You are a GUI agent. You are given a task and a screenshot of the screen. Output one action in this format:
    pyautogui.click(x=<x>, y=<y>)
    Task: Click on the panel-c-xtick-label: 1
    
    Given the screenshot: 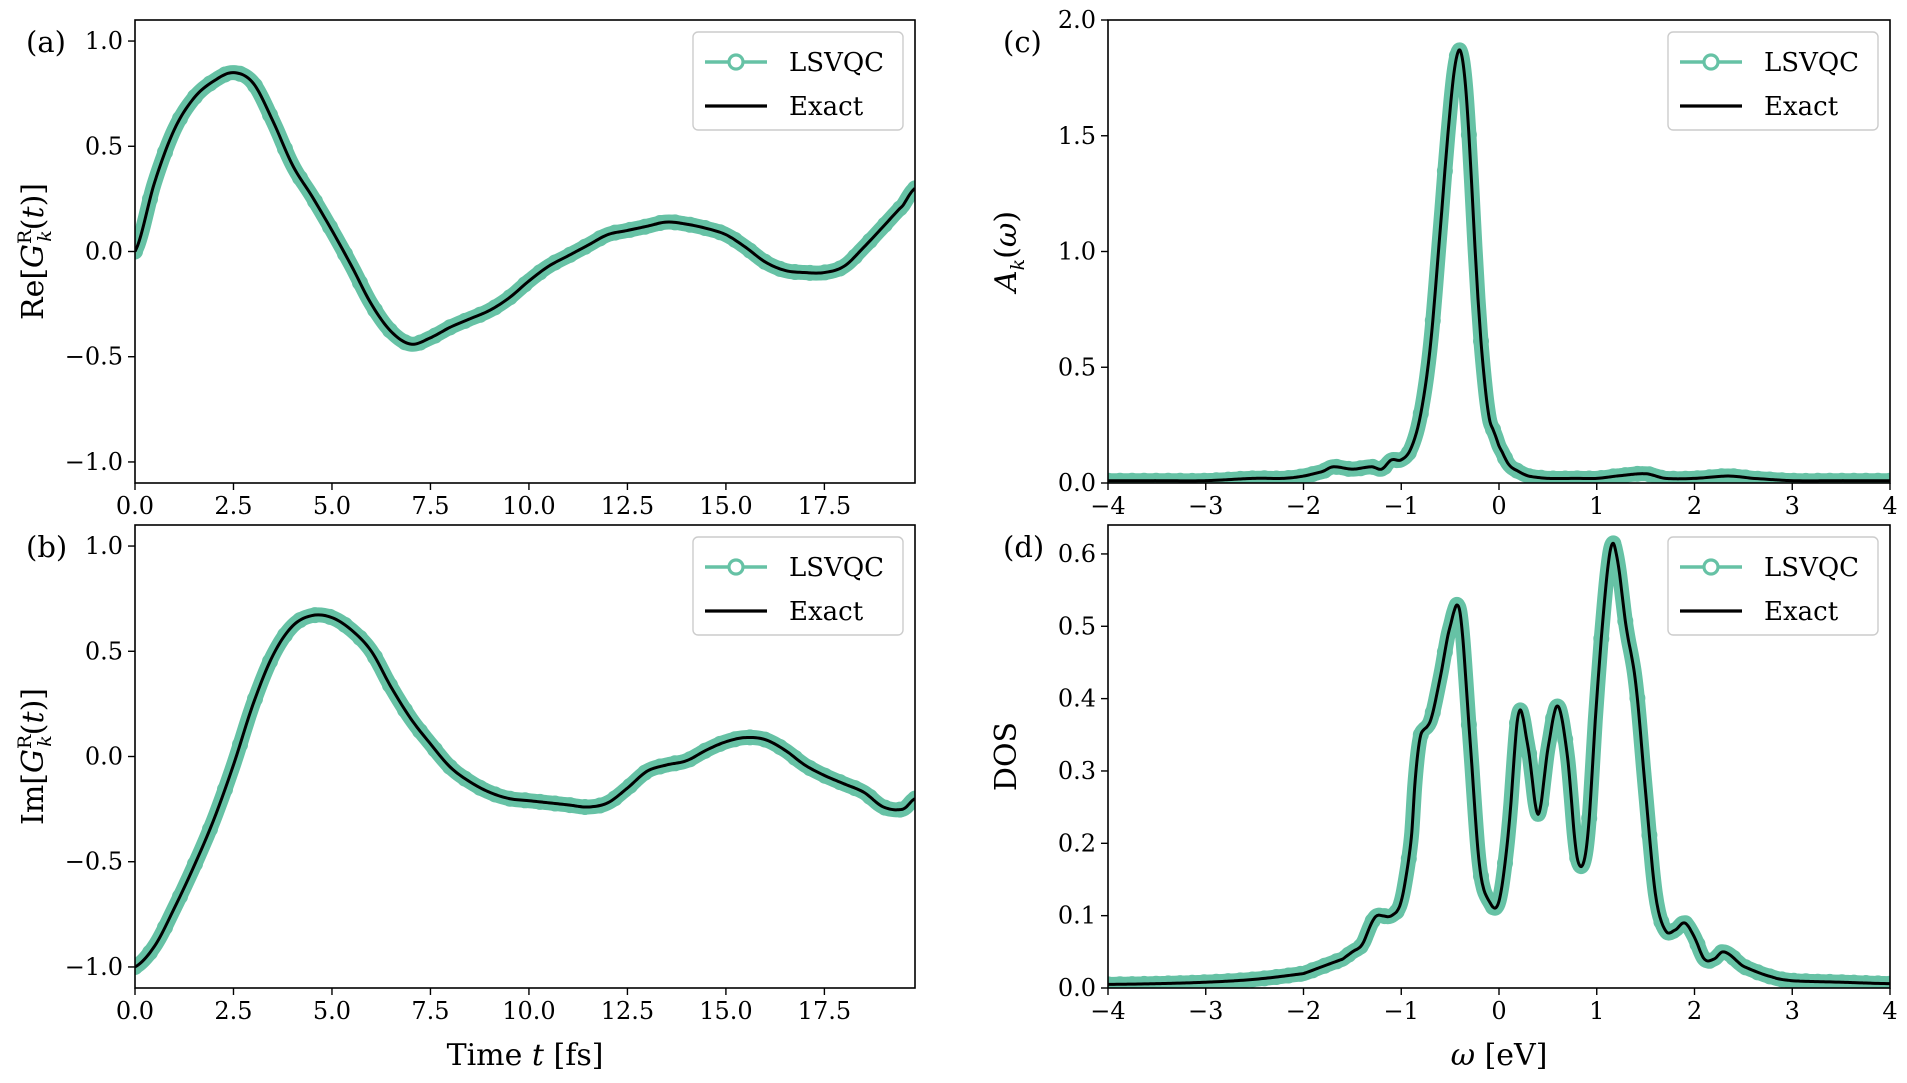 What is the action you would take?
    pyautogui.click(x=1596, y=506)
    